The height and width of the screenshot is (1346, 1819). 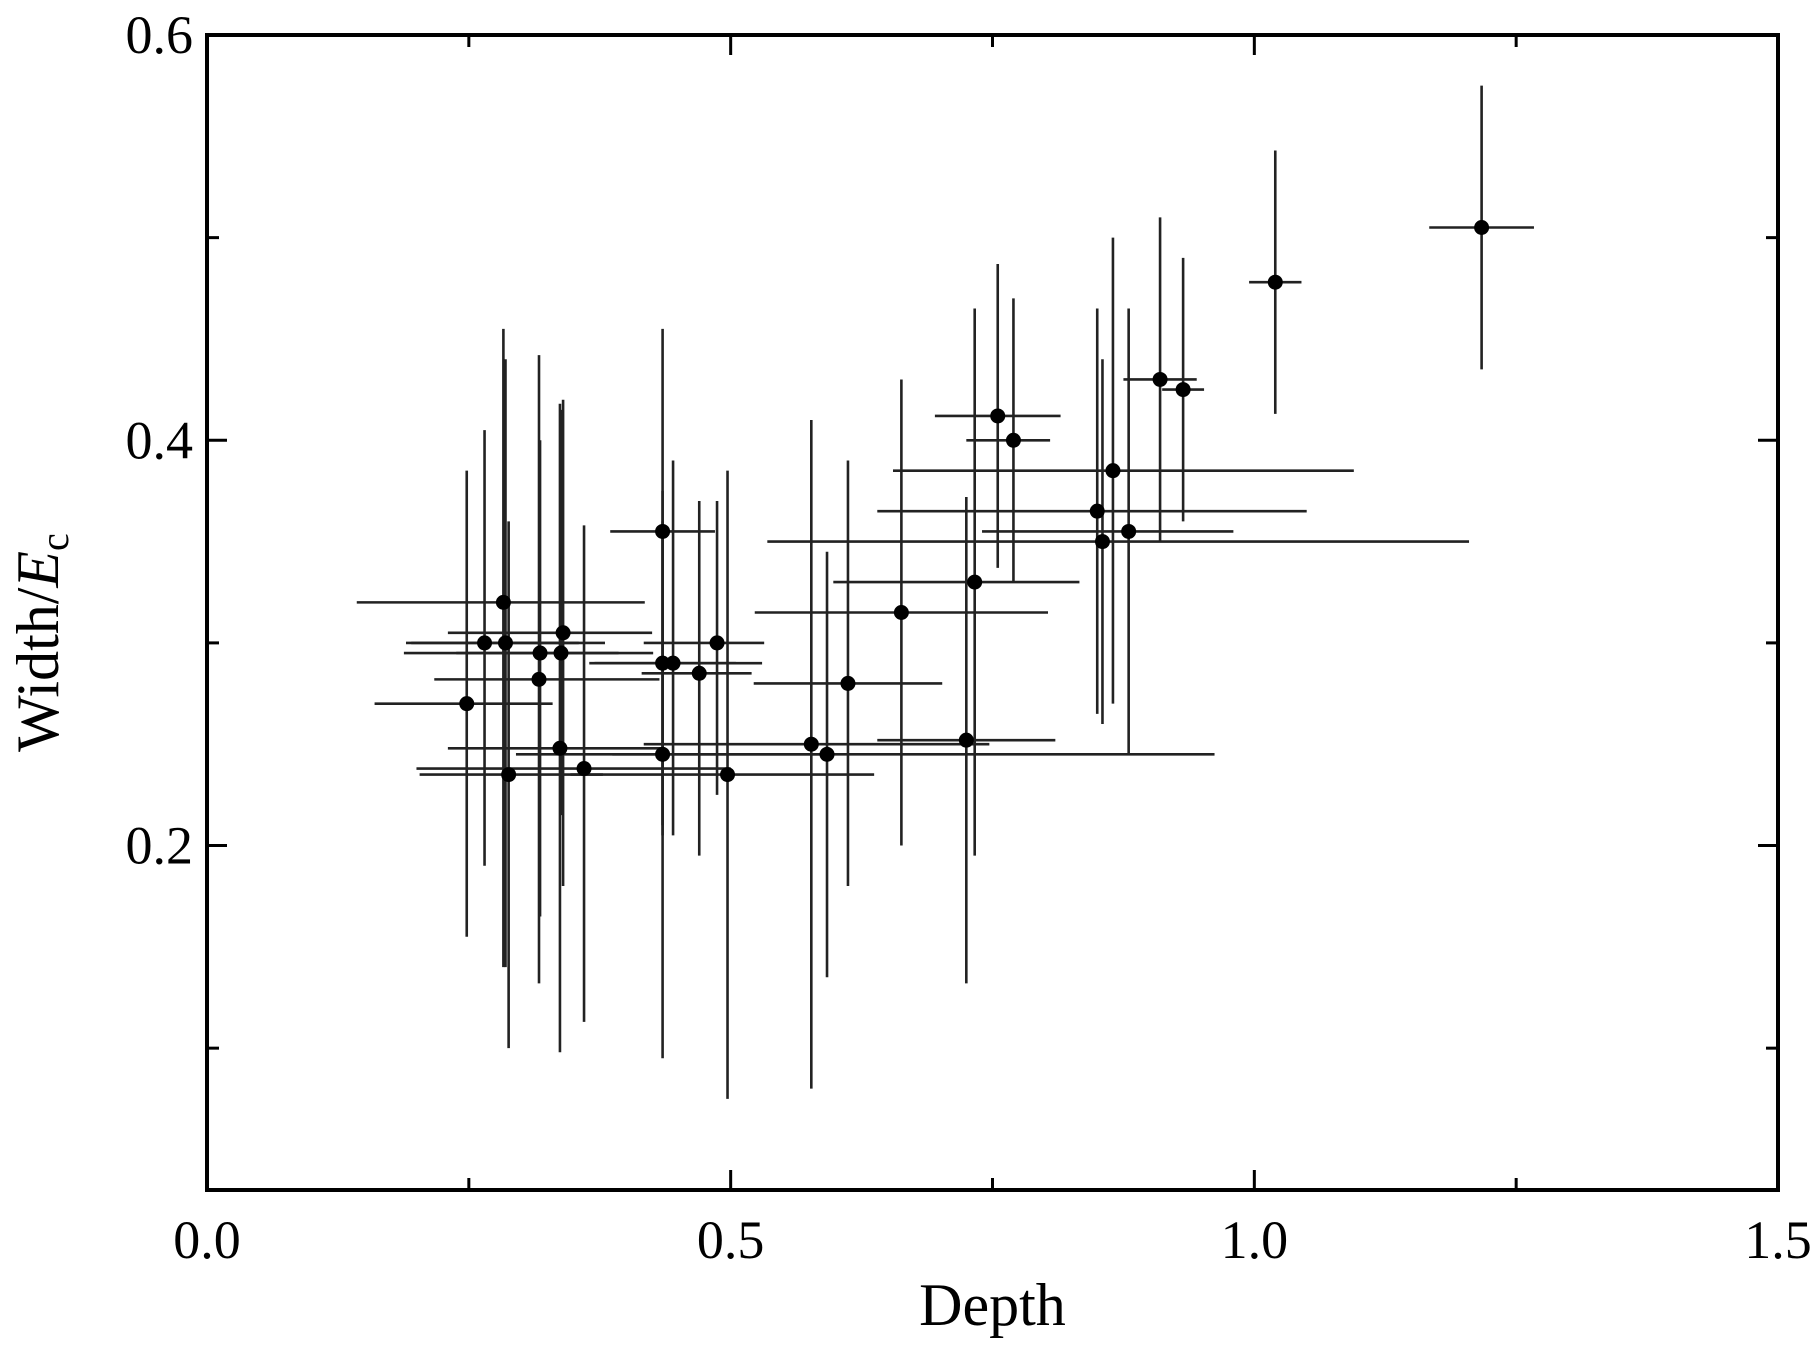 What do you see at coordinates (38, 570) in the screenshot?
I see `y-axis-title-variable: E` at bounding box center [38, 570].